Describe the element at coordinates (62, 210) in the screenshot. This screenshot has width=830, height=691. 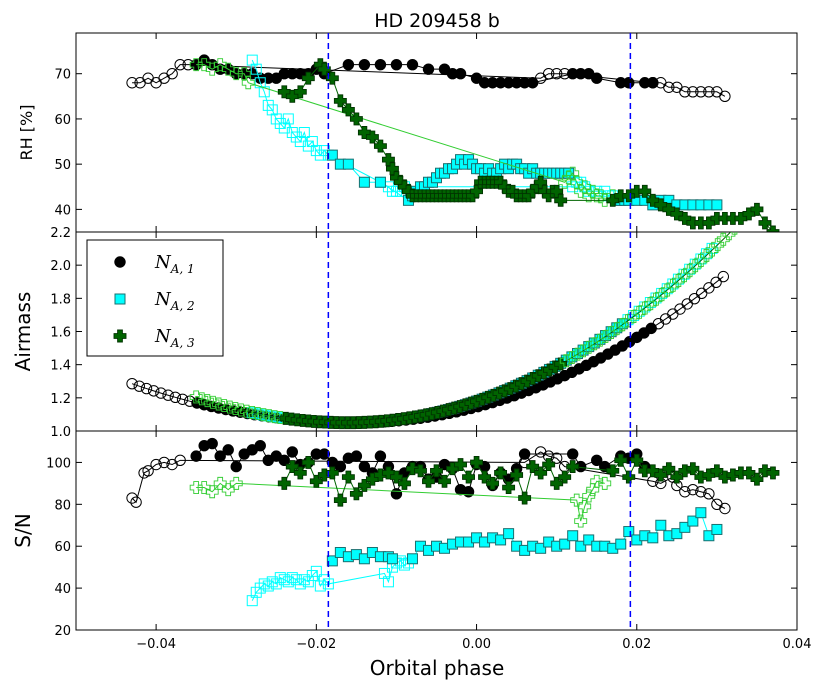
I see `rh-ytick-label: 40` at that location.